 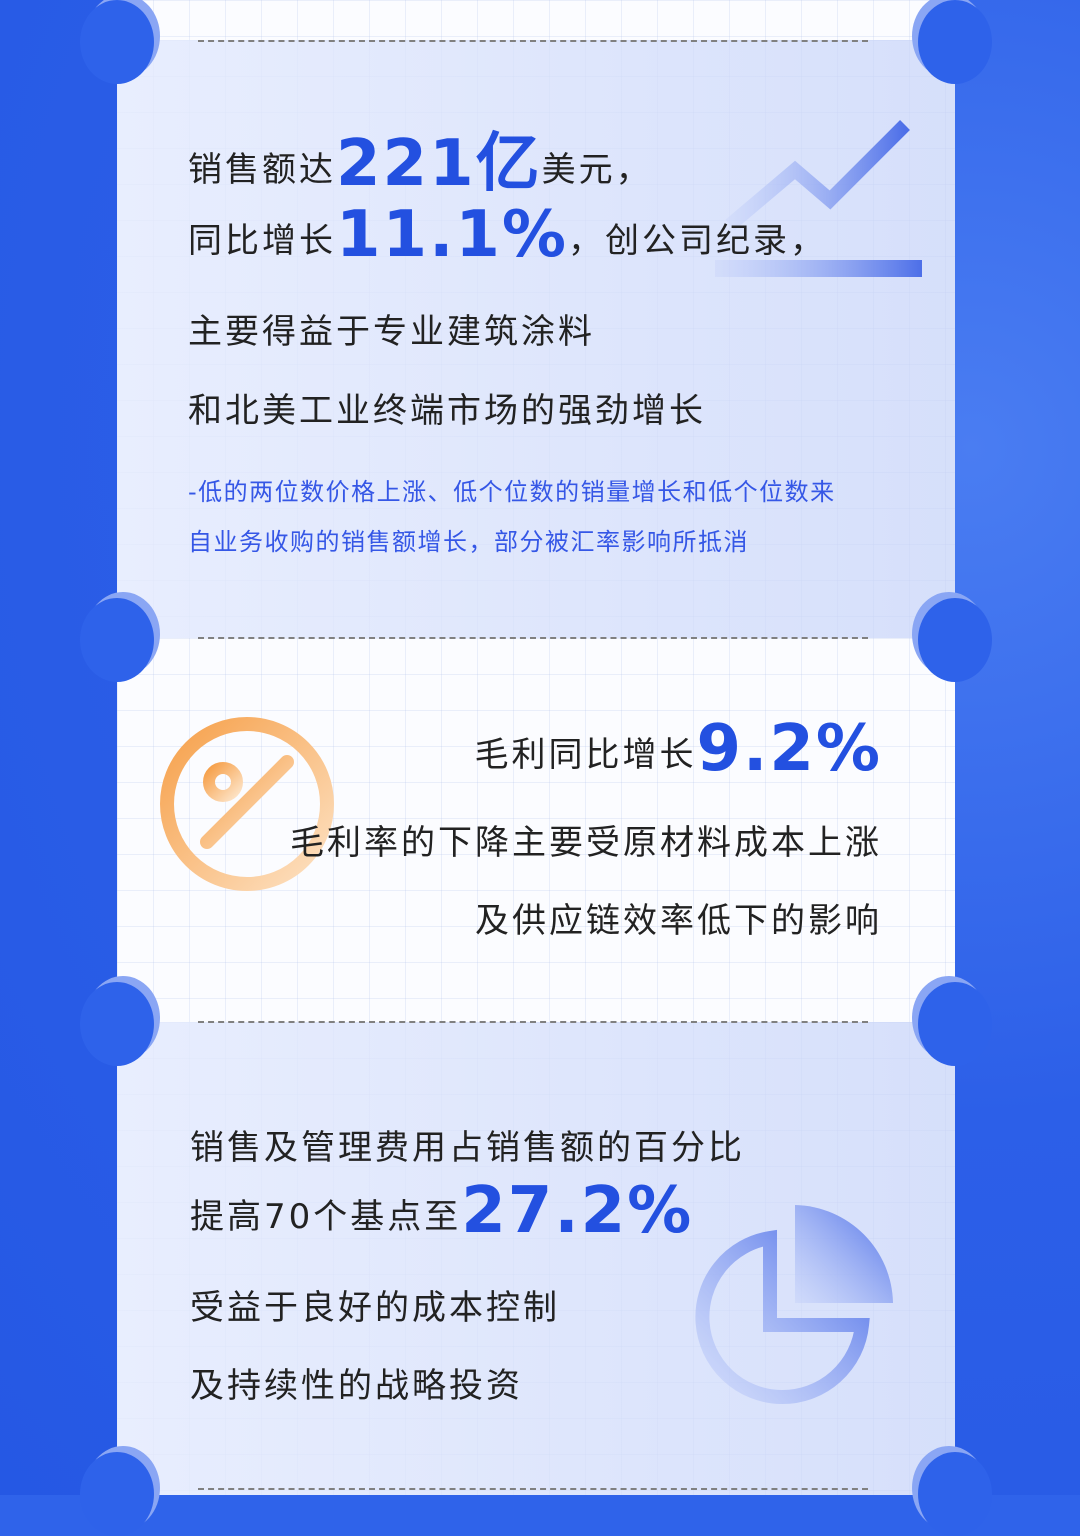 What do you see at coordinates (468, 542) in the screenshot?
I see `sales-note-2: 自业务收购的销售额增长，部分被汇率影响所抵消` at bounding box center [468, 542].